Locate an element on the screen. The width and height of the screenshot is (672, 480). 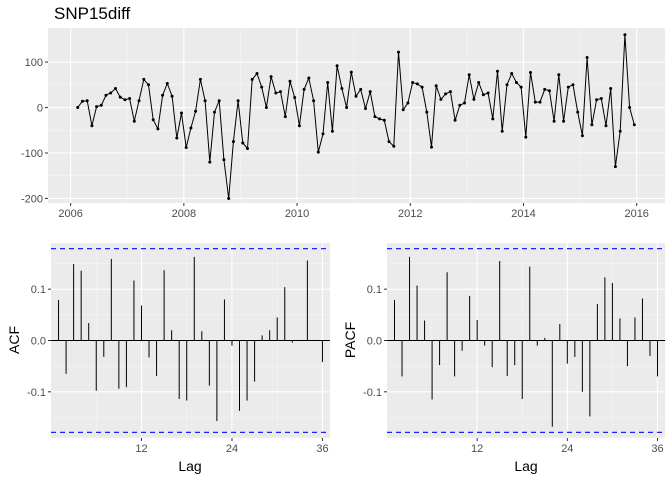
acf-y-axis-label: ACF is located at coordinates (14, 340).